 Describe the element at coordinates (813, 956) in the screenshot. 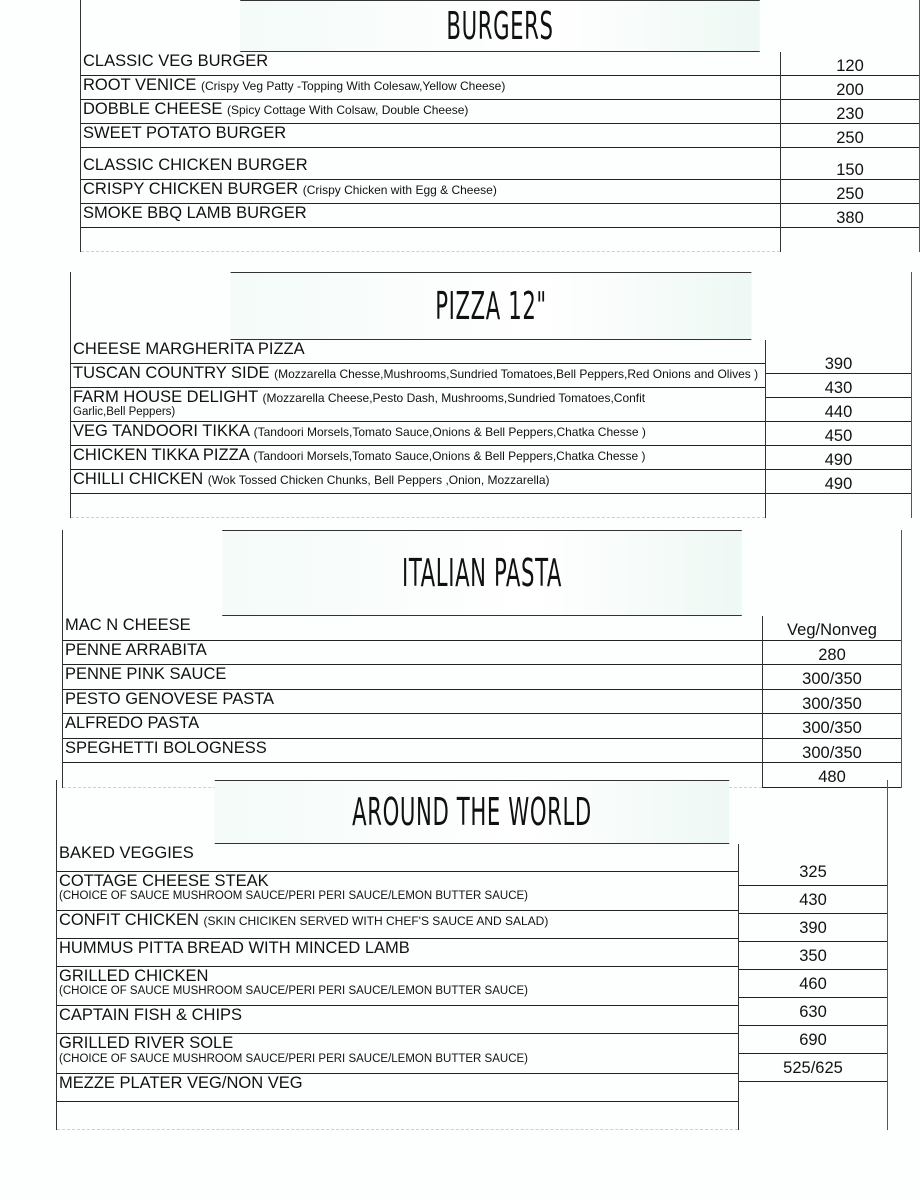

I see `item-price: 350` at that location.